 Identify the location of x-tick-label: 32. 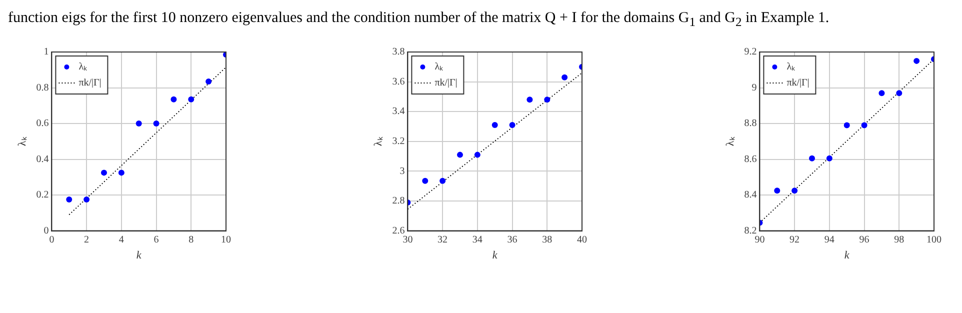
(443, 240).